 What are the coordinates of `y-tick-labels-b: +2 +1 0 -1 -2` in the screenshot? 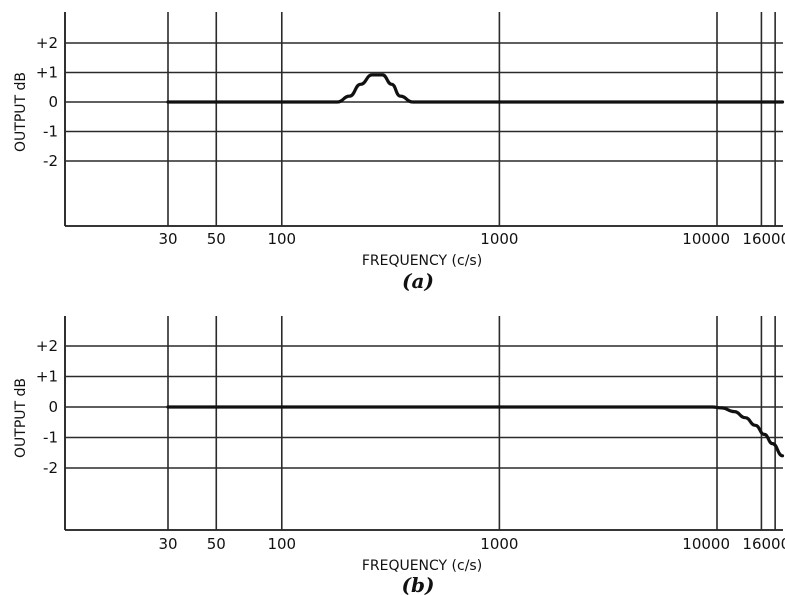 It's located at (47, 407).